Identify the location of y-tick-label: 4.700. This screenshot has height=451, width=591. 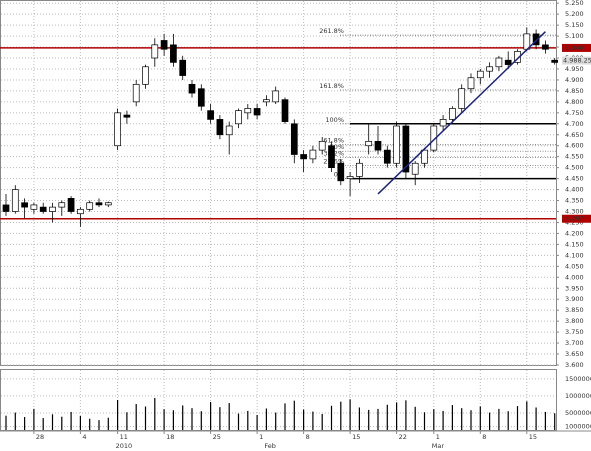
(574, 124).